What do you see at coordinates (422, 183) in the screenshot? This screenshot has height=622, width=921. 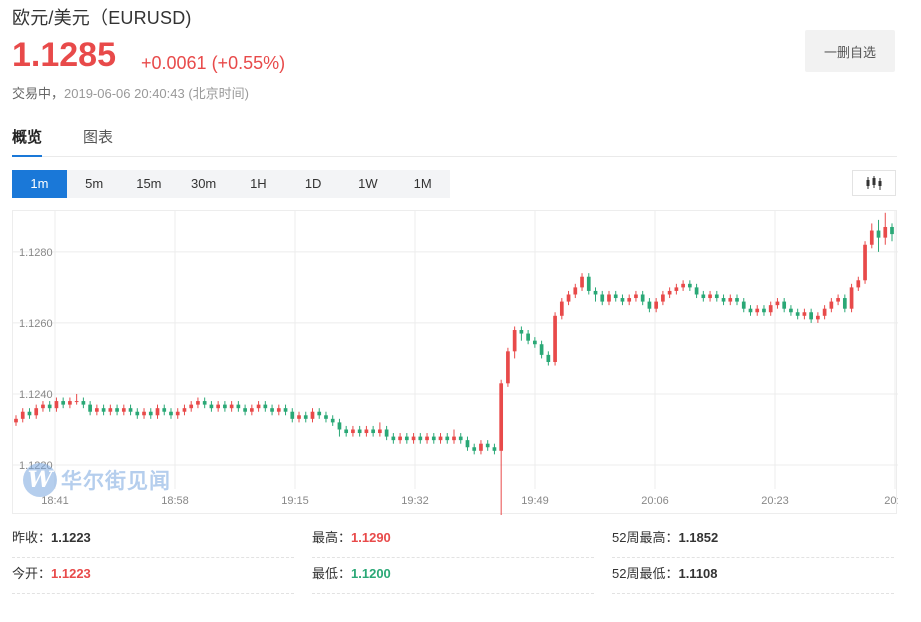 I see `period-1mo: 1M` at bounding box center [422, 183].